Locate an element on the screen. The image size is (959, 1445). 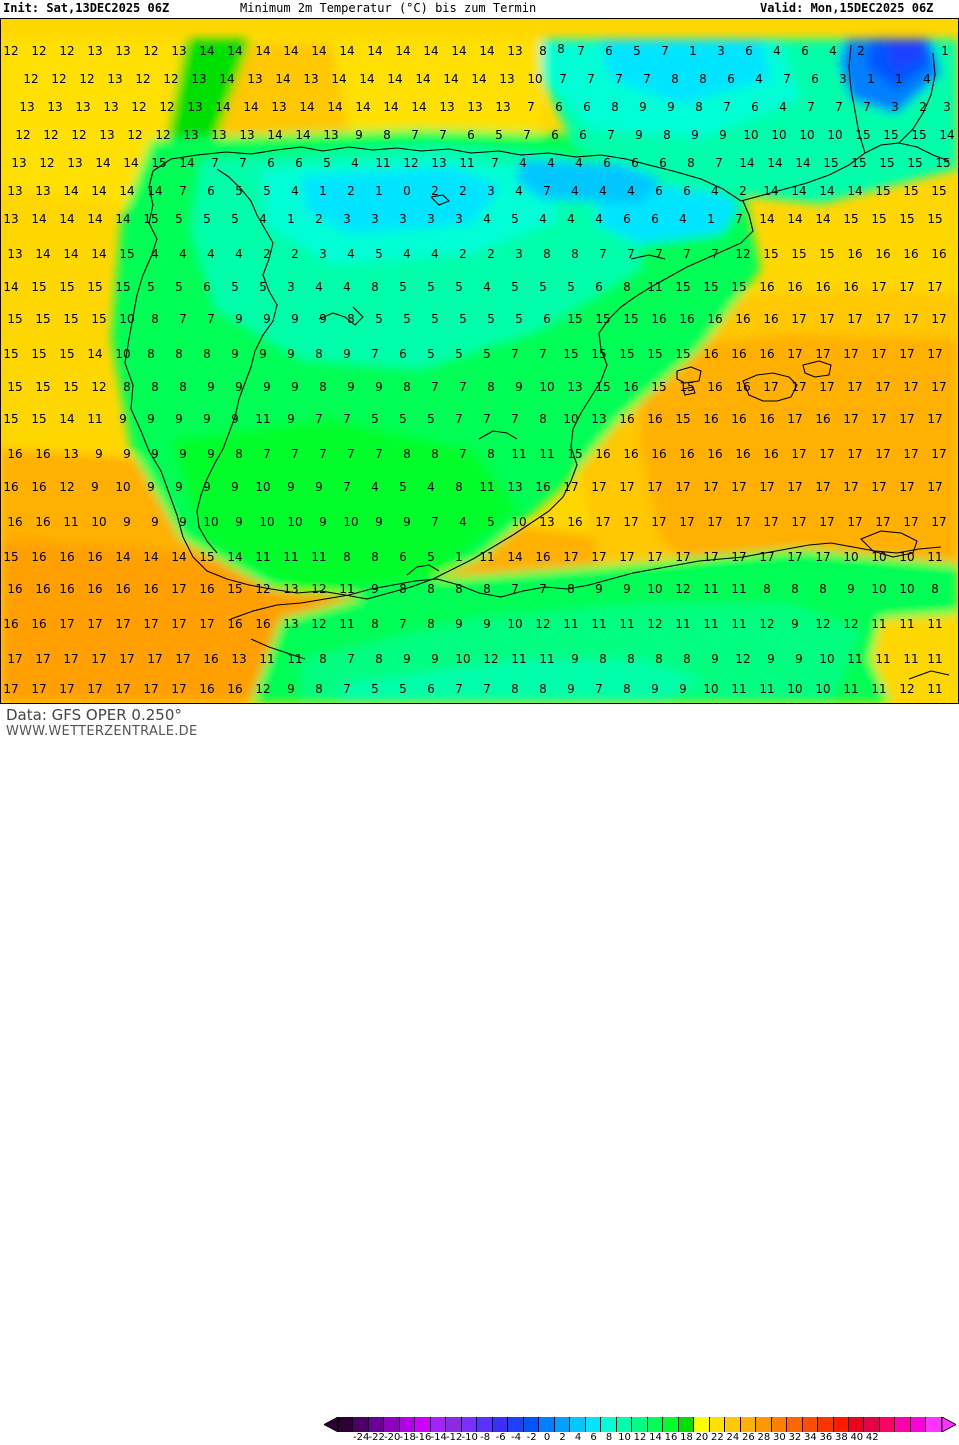
band-minus1-cantabria is located at coordinates (588, 181).